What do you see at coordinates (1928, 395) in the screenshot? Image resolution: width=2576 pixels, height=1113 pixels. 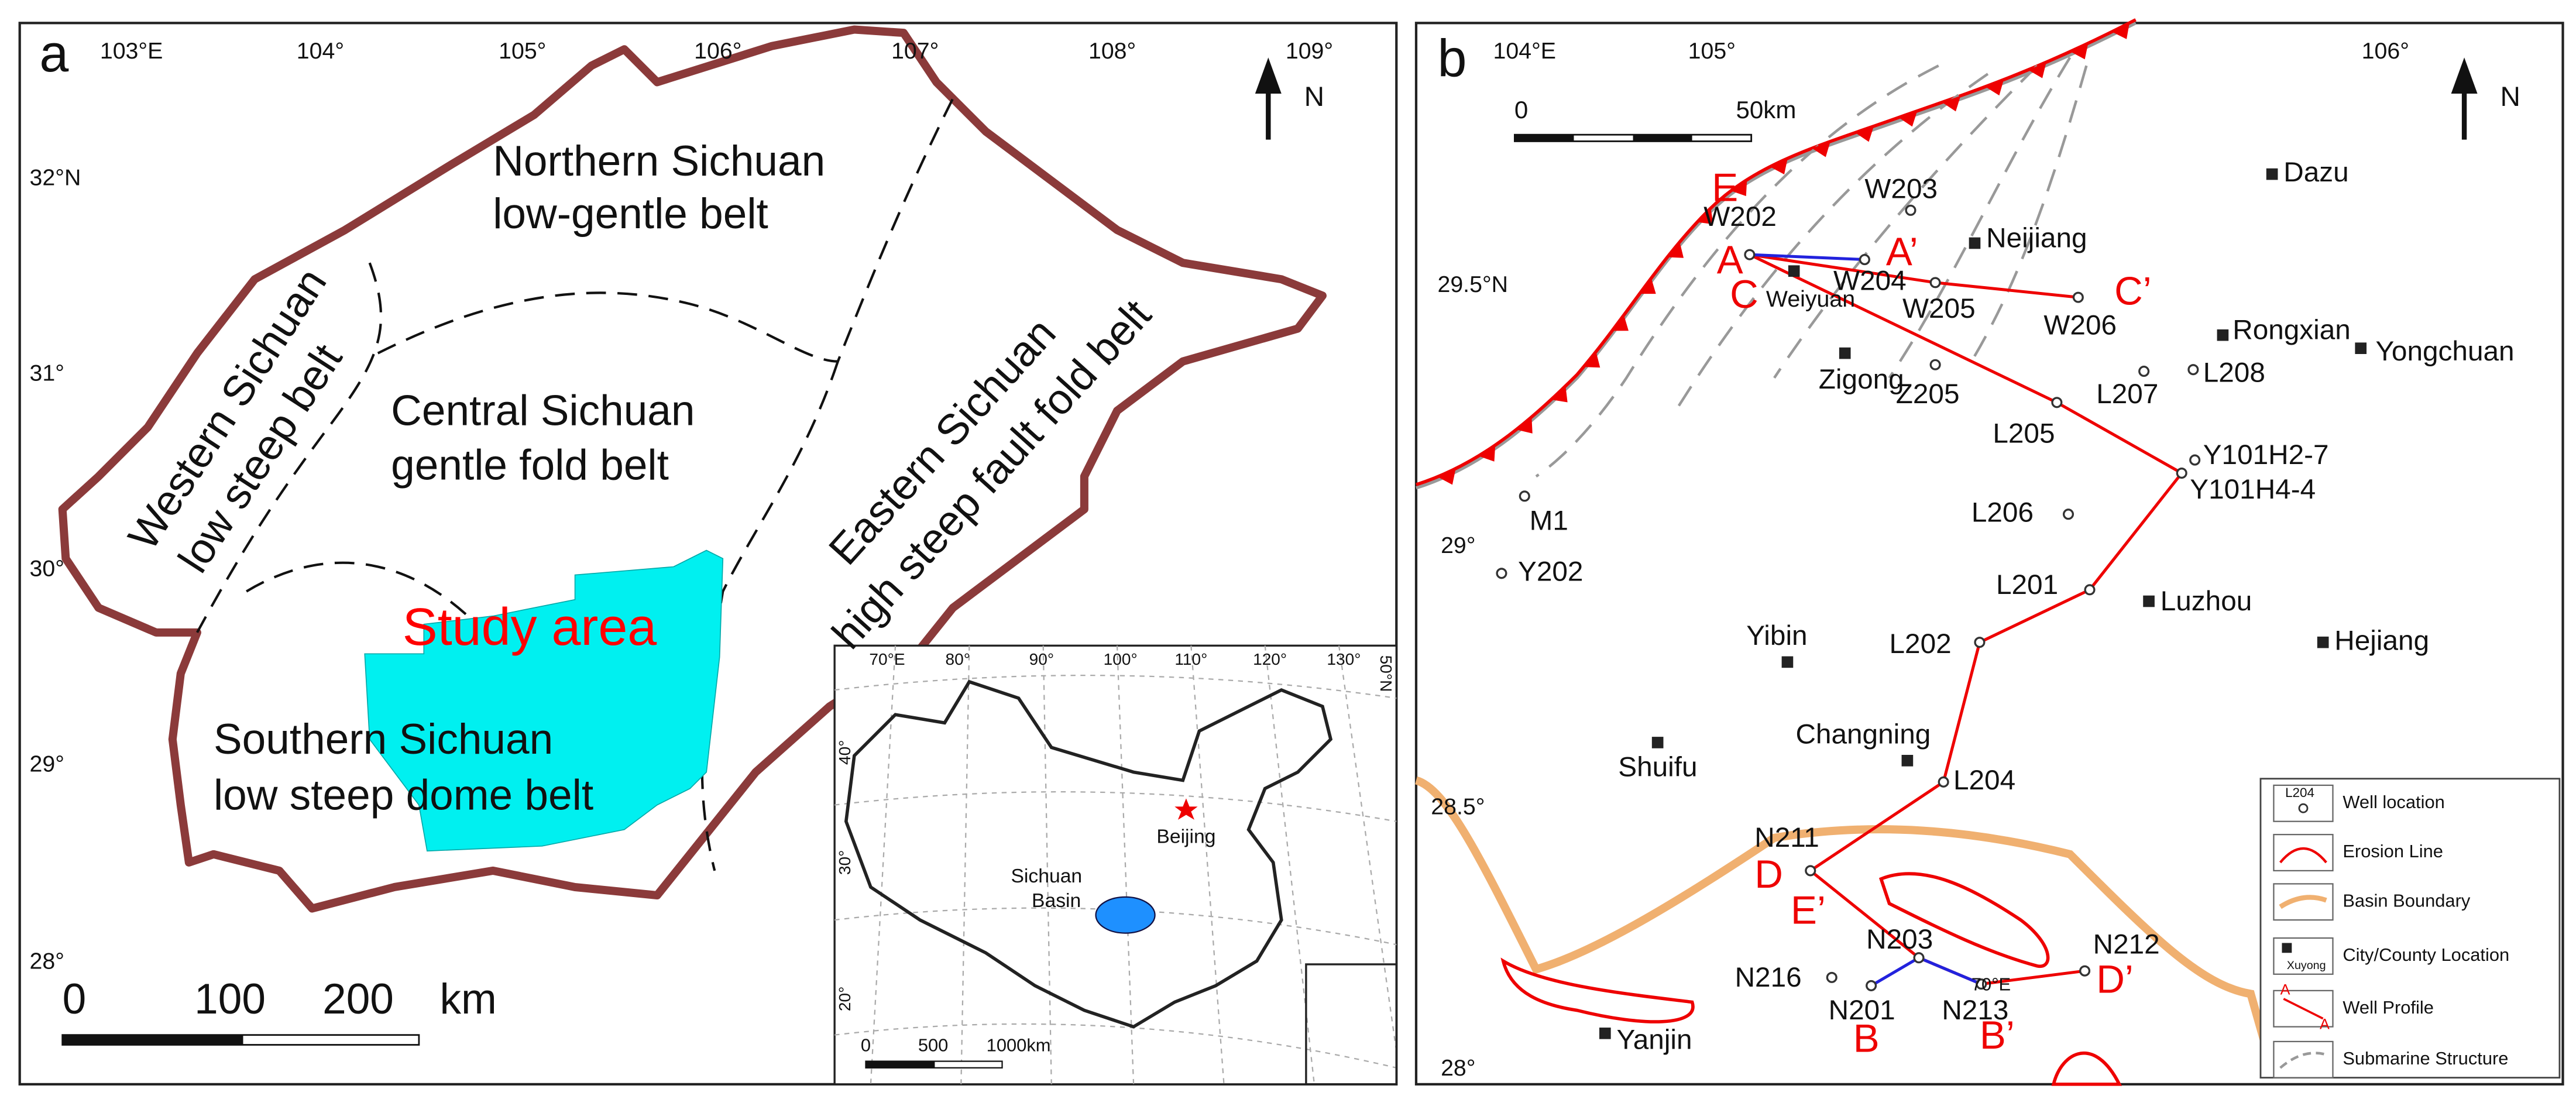 I see `well-label: Z205` at bounding box center [1928, 395].